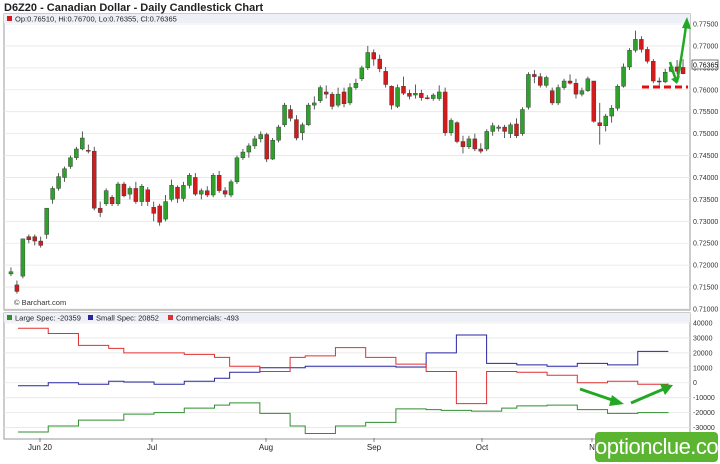 The image size is (720, 464). Describe the element at coordinates (695, 383) in the screenshot. I see `cot-tick-label: 0` at that location.